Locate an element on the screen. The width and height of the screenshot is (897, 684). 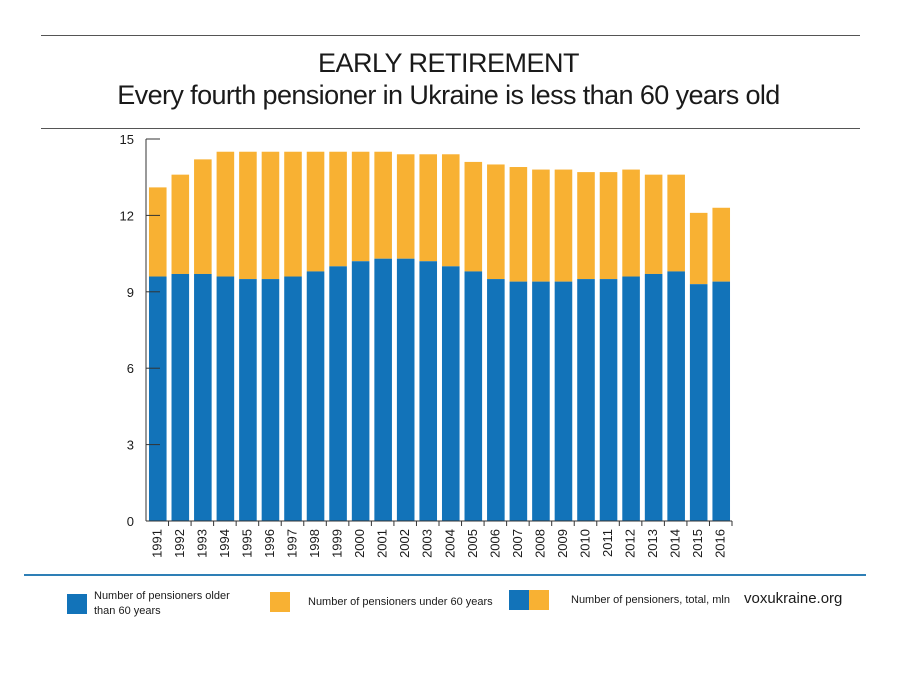
x-tick-label-1994: 1994 is located at coordinates (224, 543).